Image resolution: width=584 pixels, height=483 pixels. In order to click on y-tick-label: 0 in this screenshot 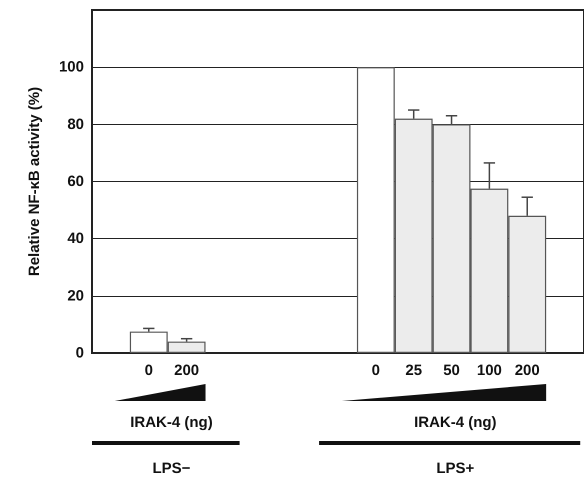, I will do `click(80, 353)`.